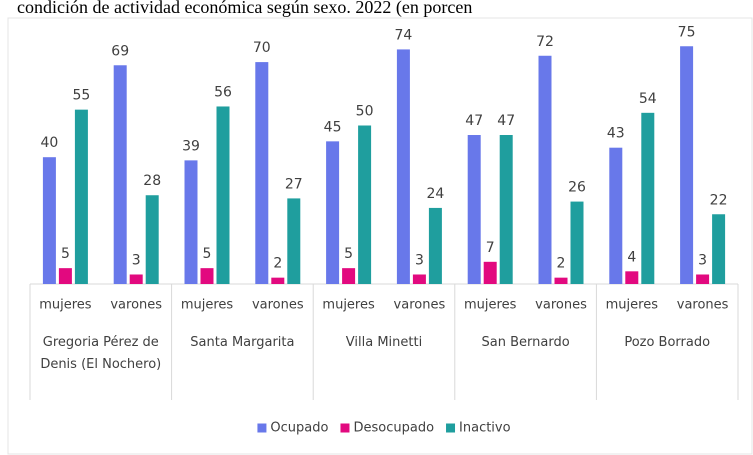 The width and height of the screenshot is (753, 455). I want to click on value-label: 75, so click(687, 32).